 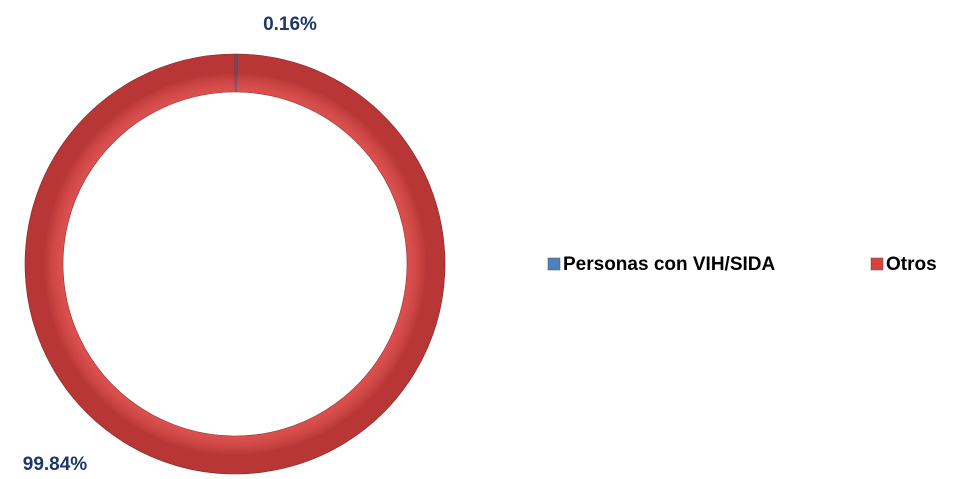 What do you see at coordinates (669, 264) in the screenshot?
I see `legend-label: Personas con VIH/SIDA` at bounding box center [669, 264].